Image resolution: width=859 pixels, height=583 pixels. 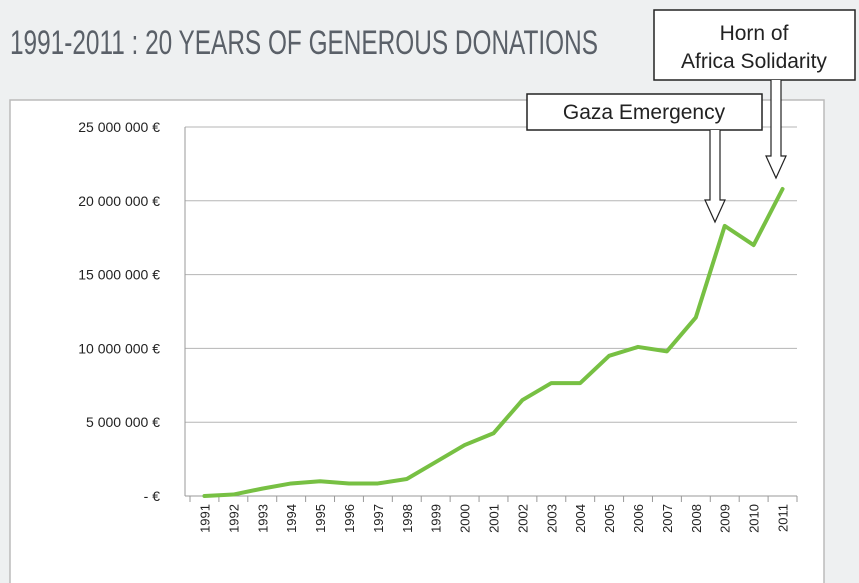 I want to click on x-tick-label: 1998, so click(x=407, y=518).